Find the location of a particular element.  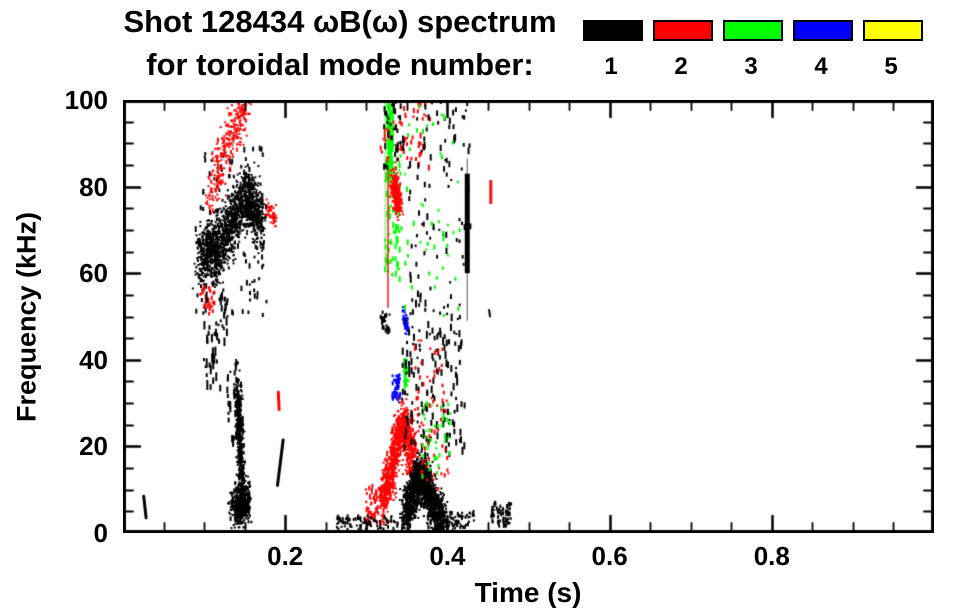

y-tick-label-20: 20 is located at coordinates (93, 446).